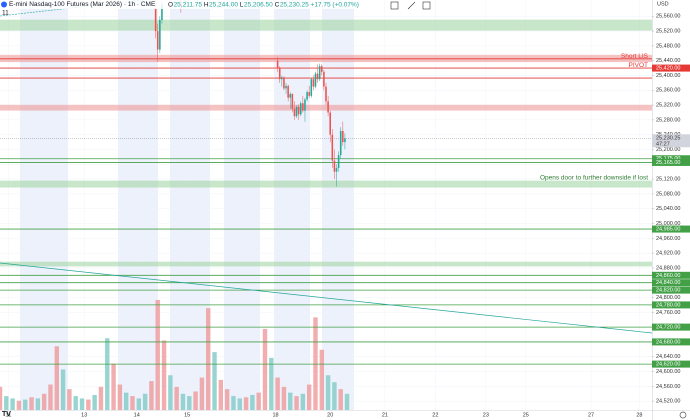  Describe the element at coordinates (668, 194) in the screenshot. I see `y-tick-label: 25,080.00` at that location.